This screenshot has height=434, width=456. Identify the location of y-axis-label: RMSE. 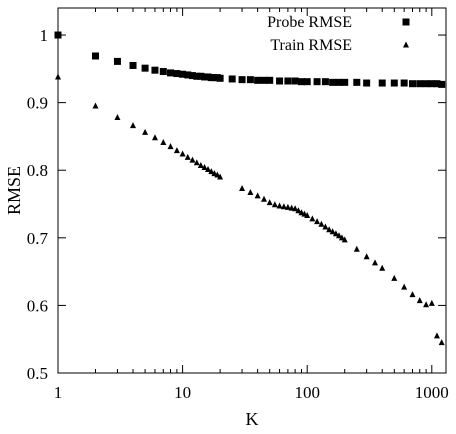
(14, 190).